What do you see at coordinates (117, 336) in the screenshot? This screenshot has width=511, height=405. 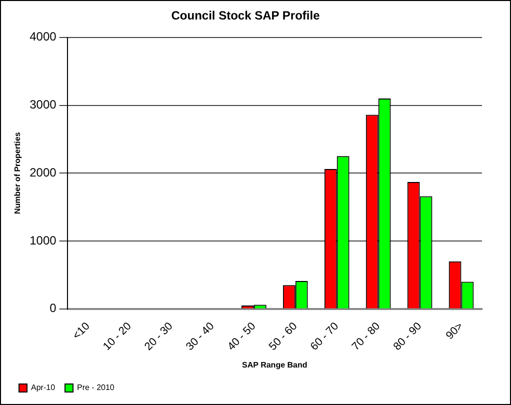 I see `x-tick-label: 10 - 20` at bounding box center [117, 336].